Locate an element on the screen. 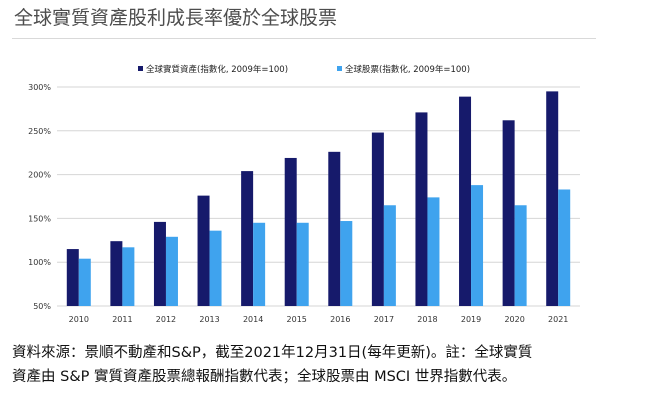 Image resolution: width=656 pixels, height=410 pixels. x-tick-label: 2016 is located at coordinates (340, 319).